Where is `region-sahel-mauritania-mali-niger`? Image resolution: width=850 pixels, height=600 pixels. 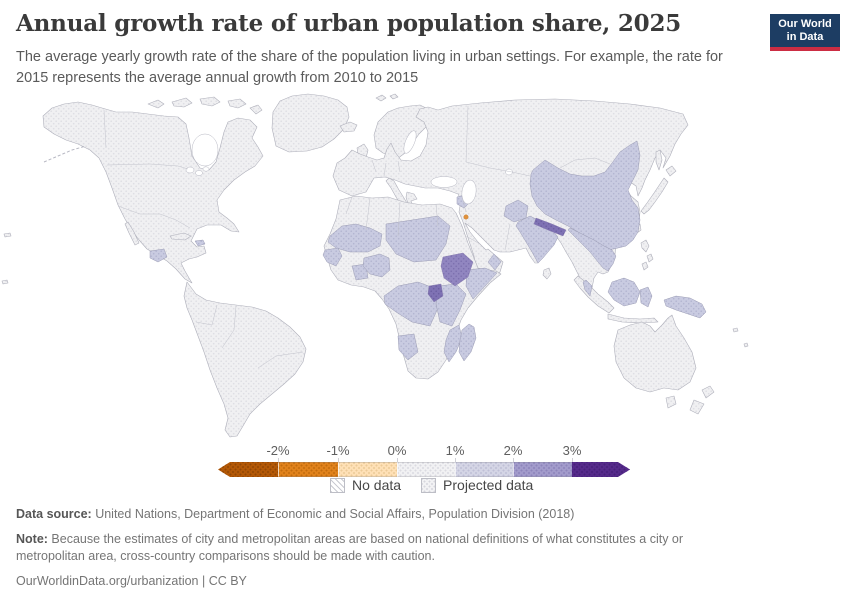
region-sahel-mauritania-mali-niger is located at coordinates (355, 238).